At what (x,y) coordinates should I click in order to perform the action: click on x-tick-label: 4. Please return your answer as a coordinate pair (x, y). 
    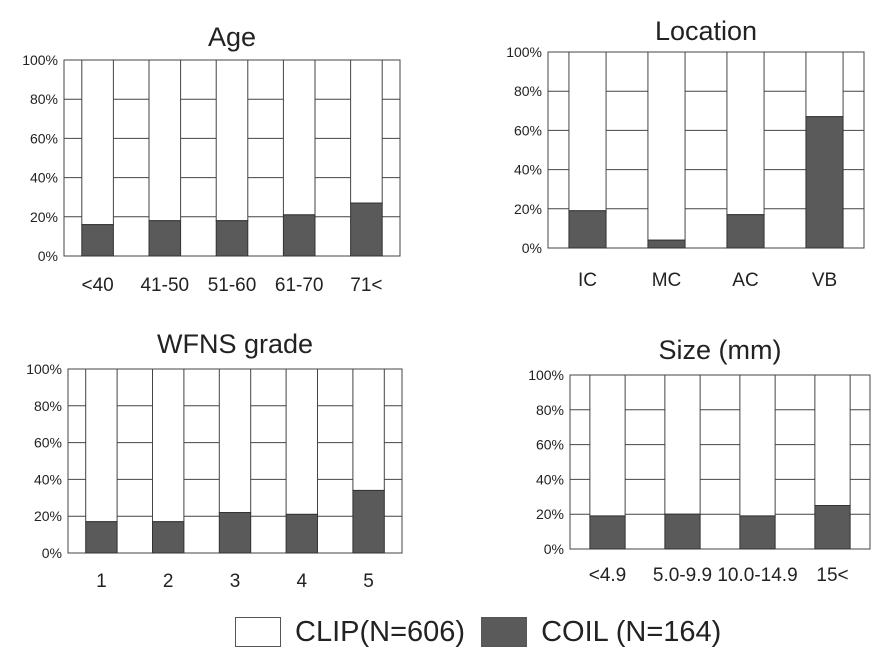
    Looking at the image, I should click on (302, 581).